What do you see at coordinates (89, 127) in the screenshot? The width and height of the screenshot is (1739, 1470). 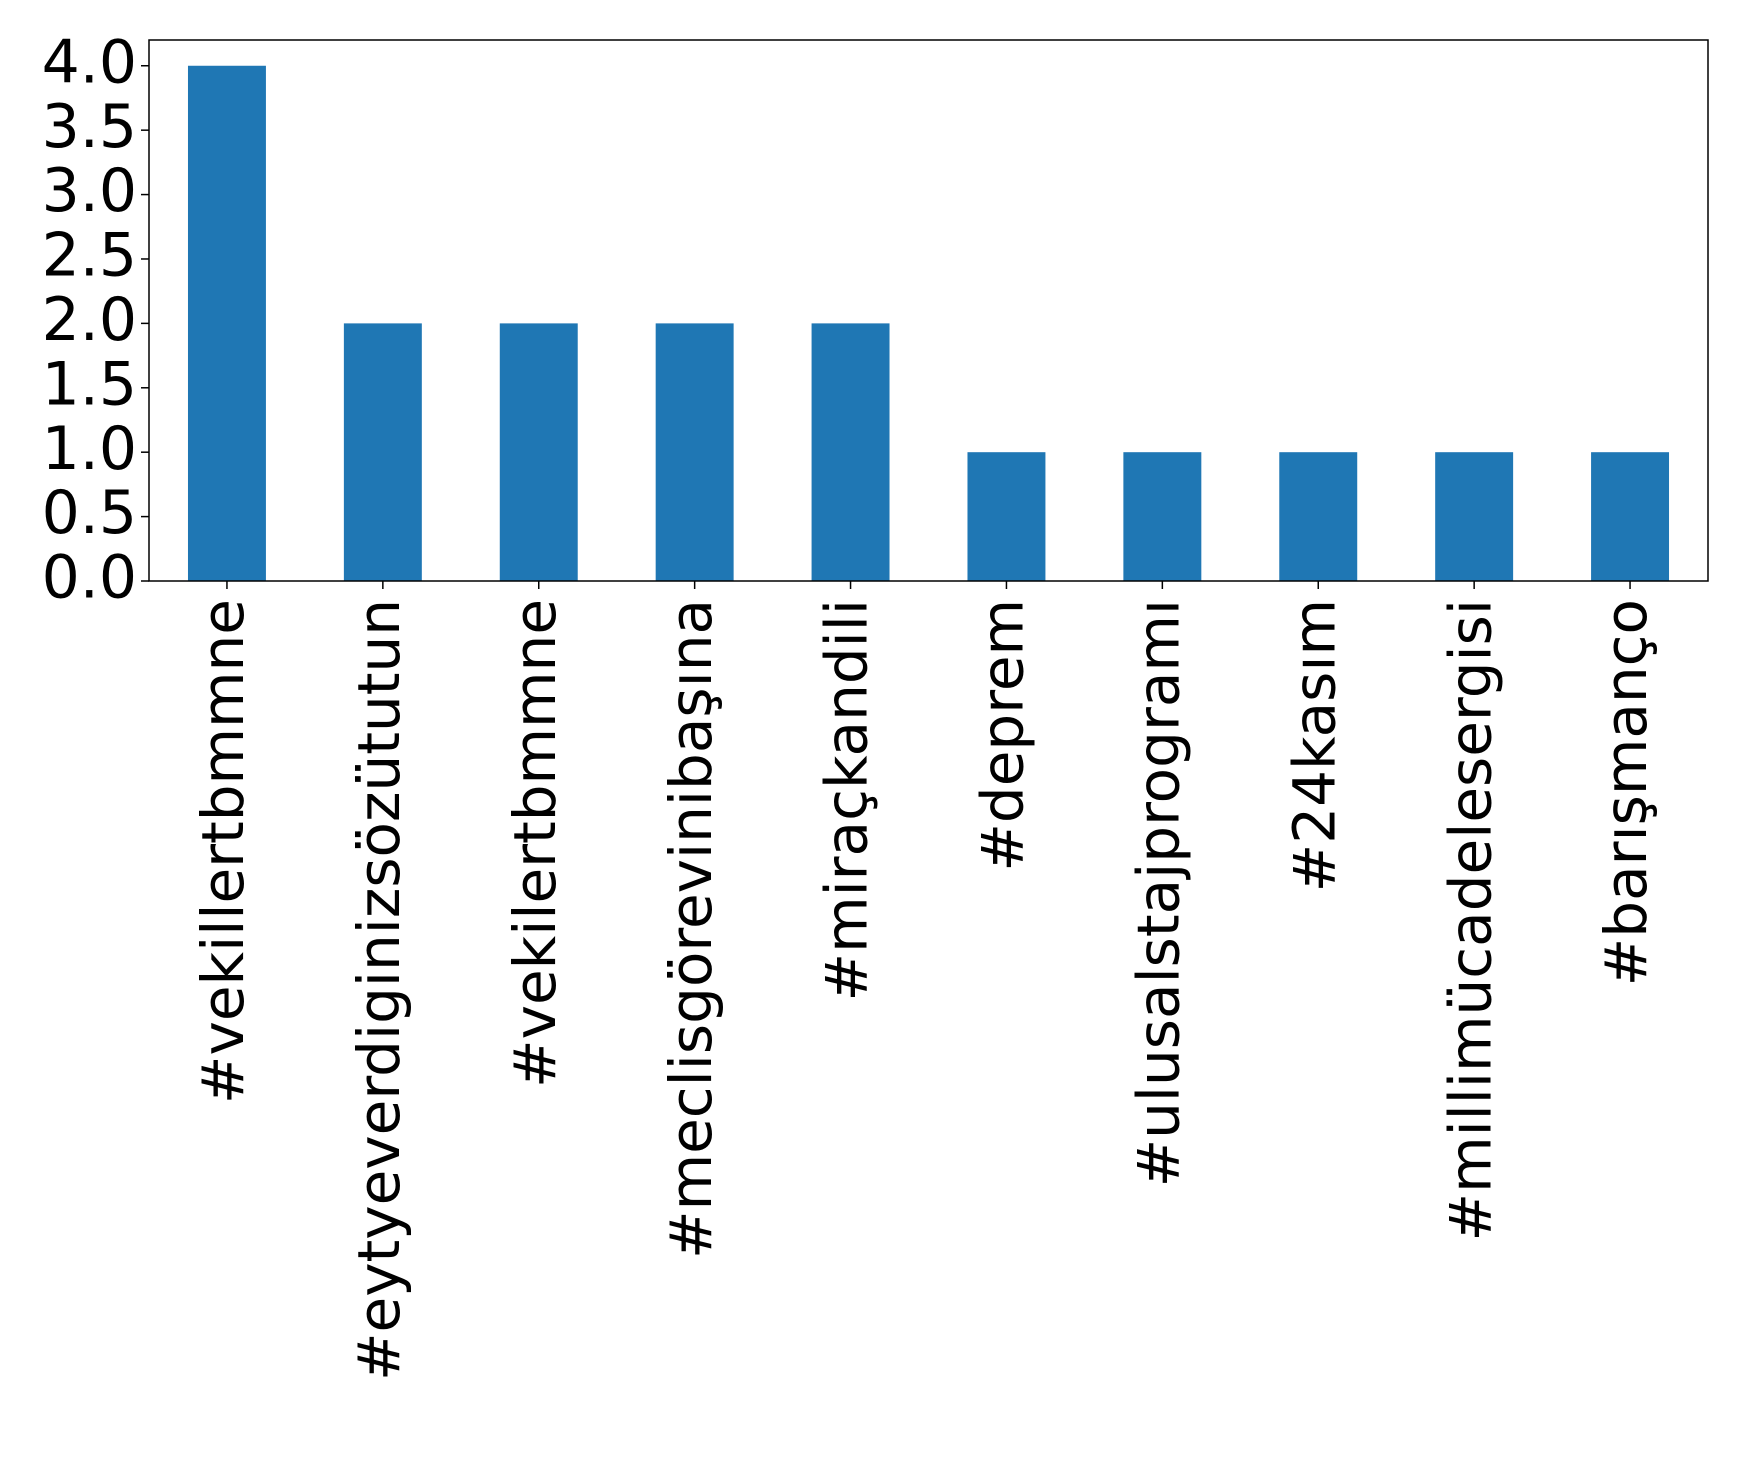 I see `y-tick-label: 3.5` at bounding box center [89, 127].